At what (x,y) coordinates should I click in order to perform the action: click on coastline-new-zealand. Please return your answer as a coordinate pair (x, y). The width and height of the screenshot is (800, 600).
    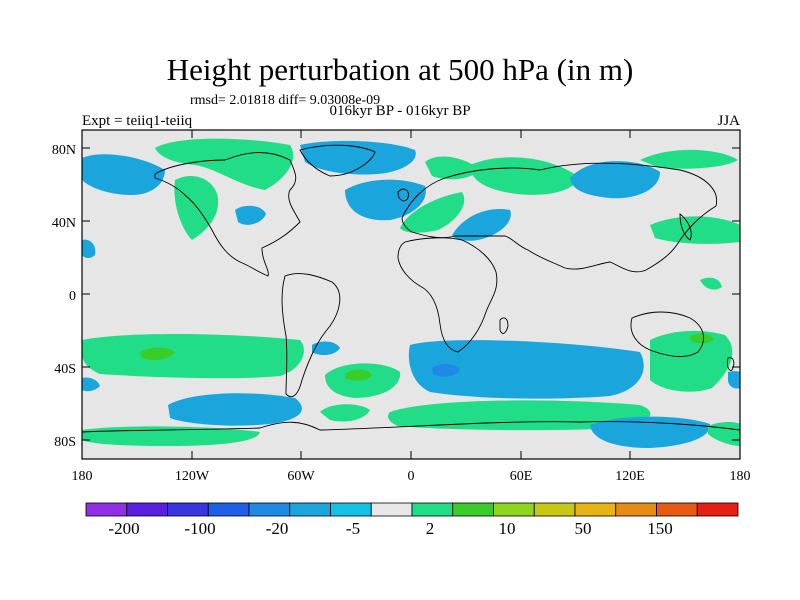
    Looking at the image, I should click on (730, 364).